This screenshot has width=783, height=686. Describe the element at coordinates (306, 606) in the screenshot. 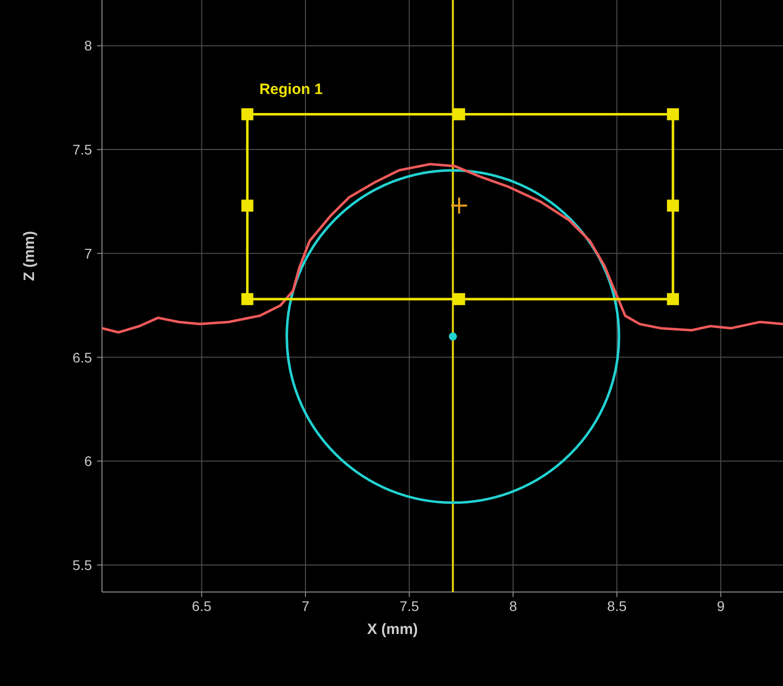

I see `x-tick-label: 7` at that location.